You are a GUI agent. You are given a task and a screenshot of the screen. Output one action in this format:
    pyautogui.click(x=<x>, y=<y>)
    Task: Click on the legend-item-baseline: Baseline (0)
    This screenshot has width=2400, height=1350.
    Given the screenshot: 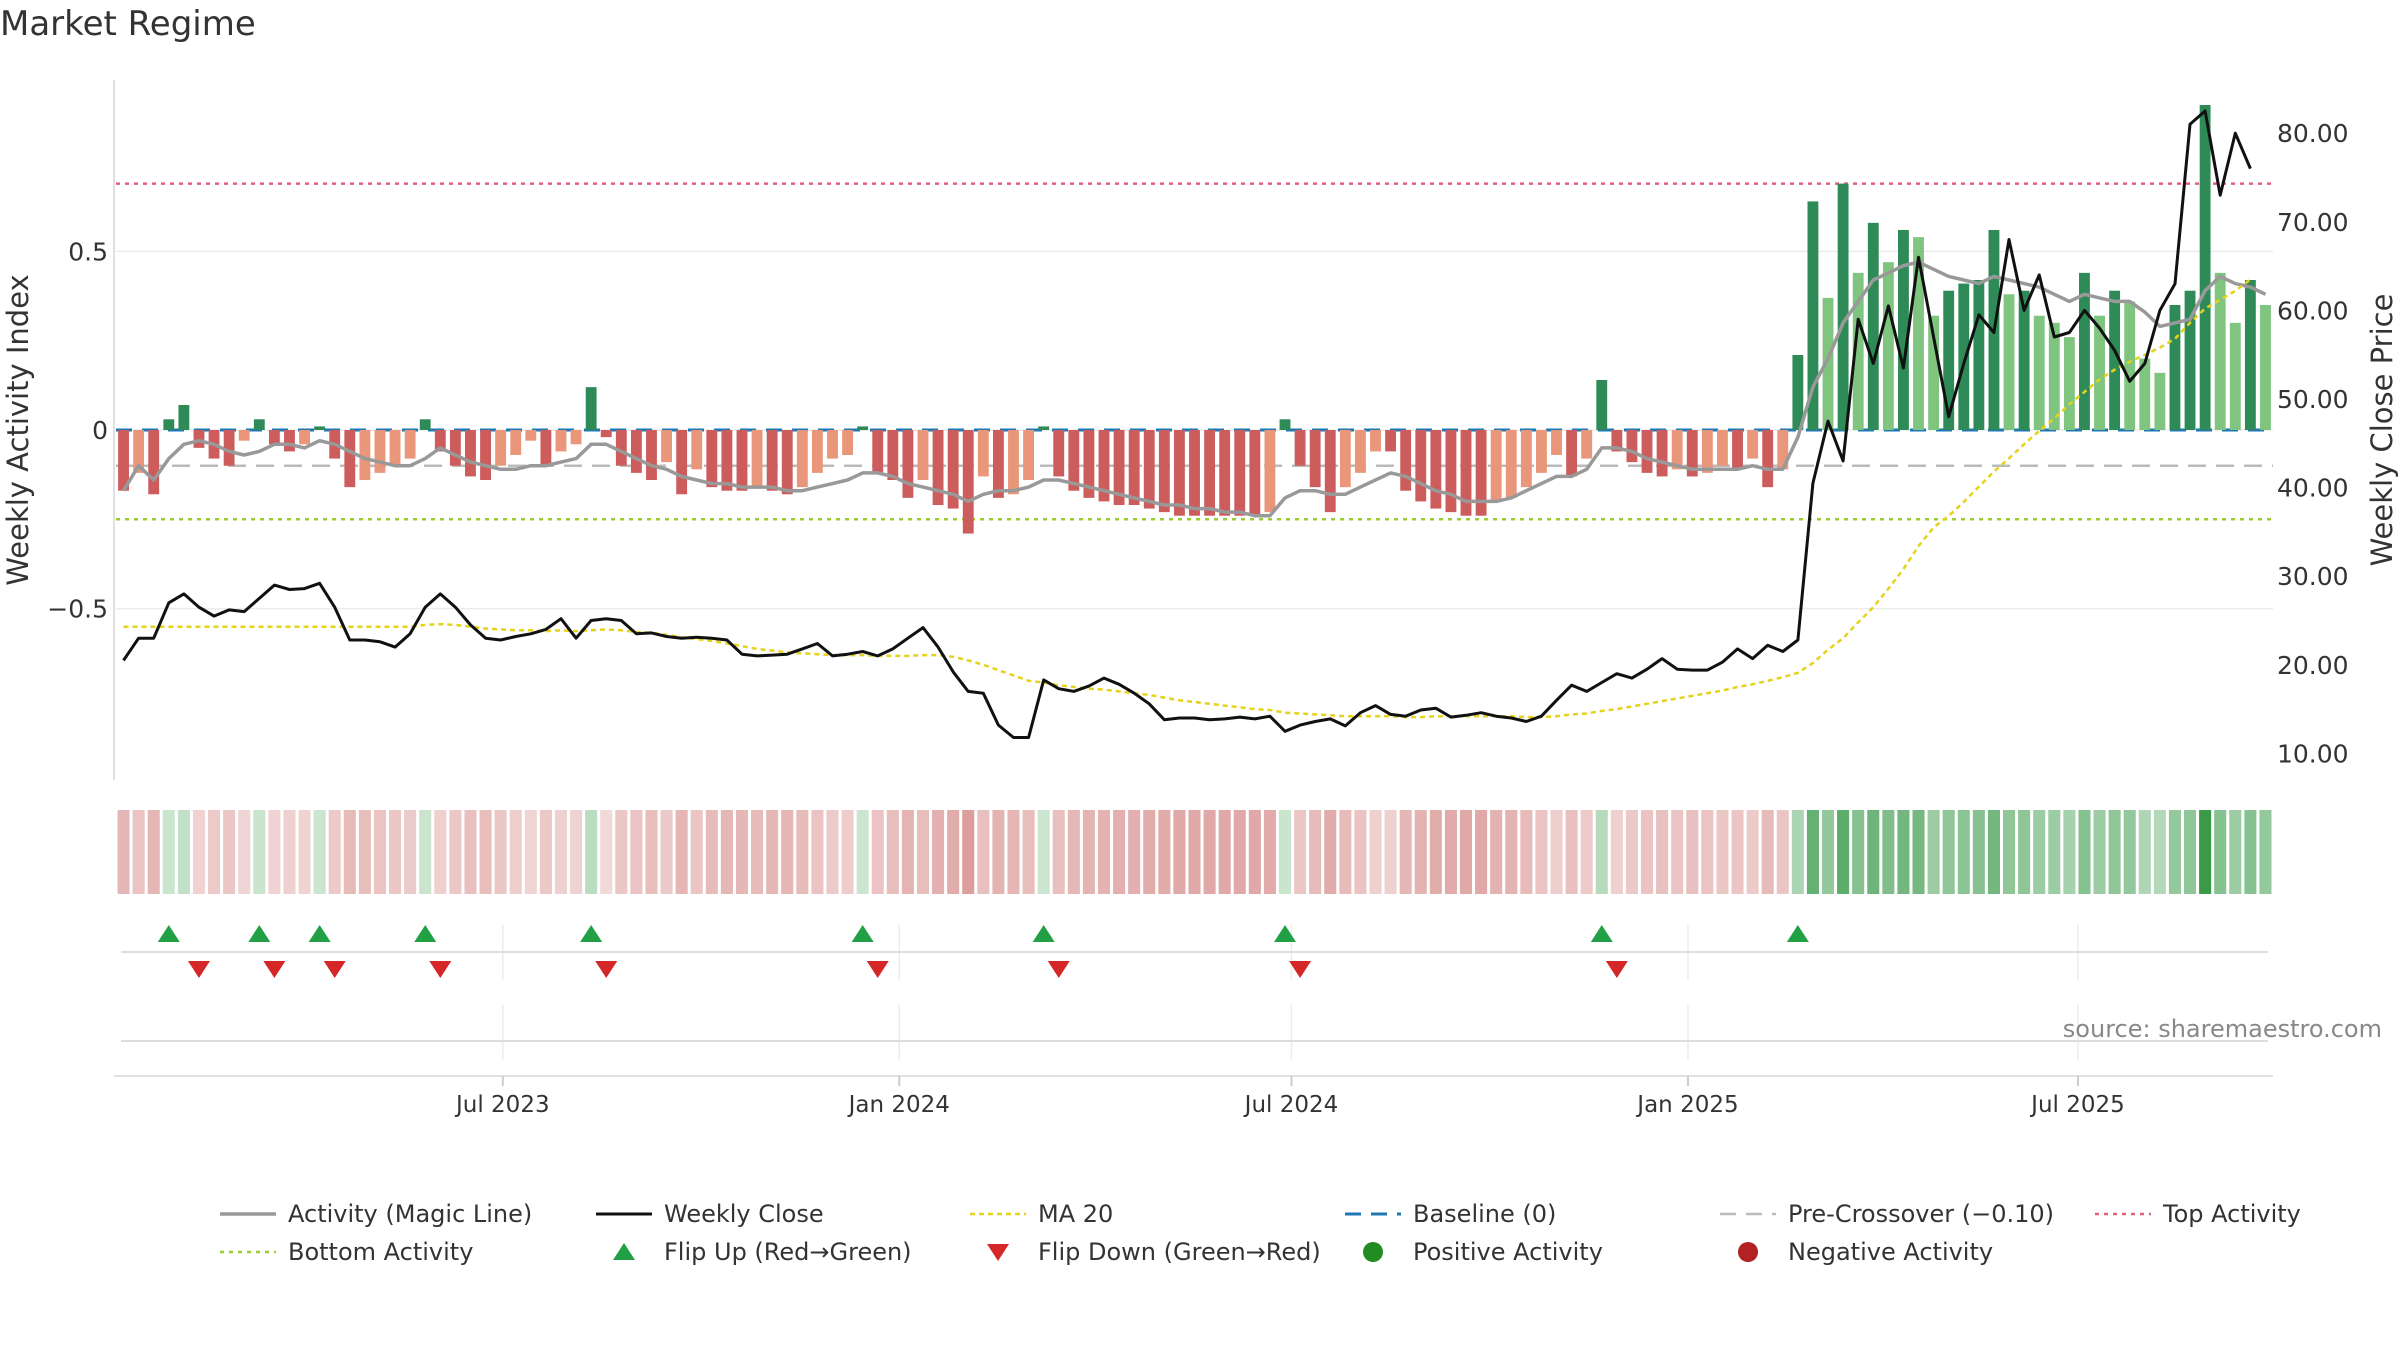 What is the action you would take?
    pyautogui.click(x=1450, y=1214)
    